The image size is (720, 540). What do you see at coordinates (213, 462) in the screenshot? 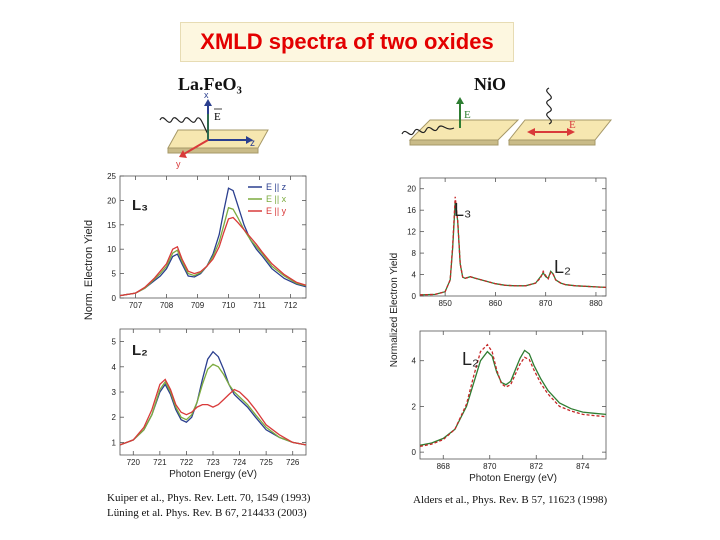
I see `x-tick-label: 723` at bounding box center [213, 462].